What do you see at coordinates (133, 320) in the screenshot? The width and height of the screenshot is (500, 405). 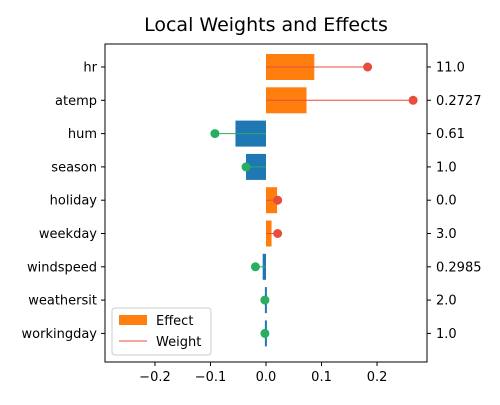 I see `legend-effect-swatch` at bounding box center [133, 320].